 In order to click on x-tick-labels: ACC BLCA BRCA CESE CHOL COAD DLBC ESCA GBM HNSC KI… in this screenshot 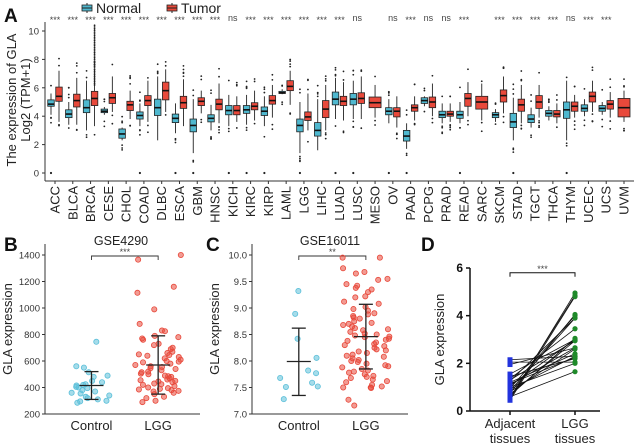, I will do `click(340, 202)`.